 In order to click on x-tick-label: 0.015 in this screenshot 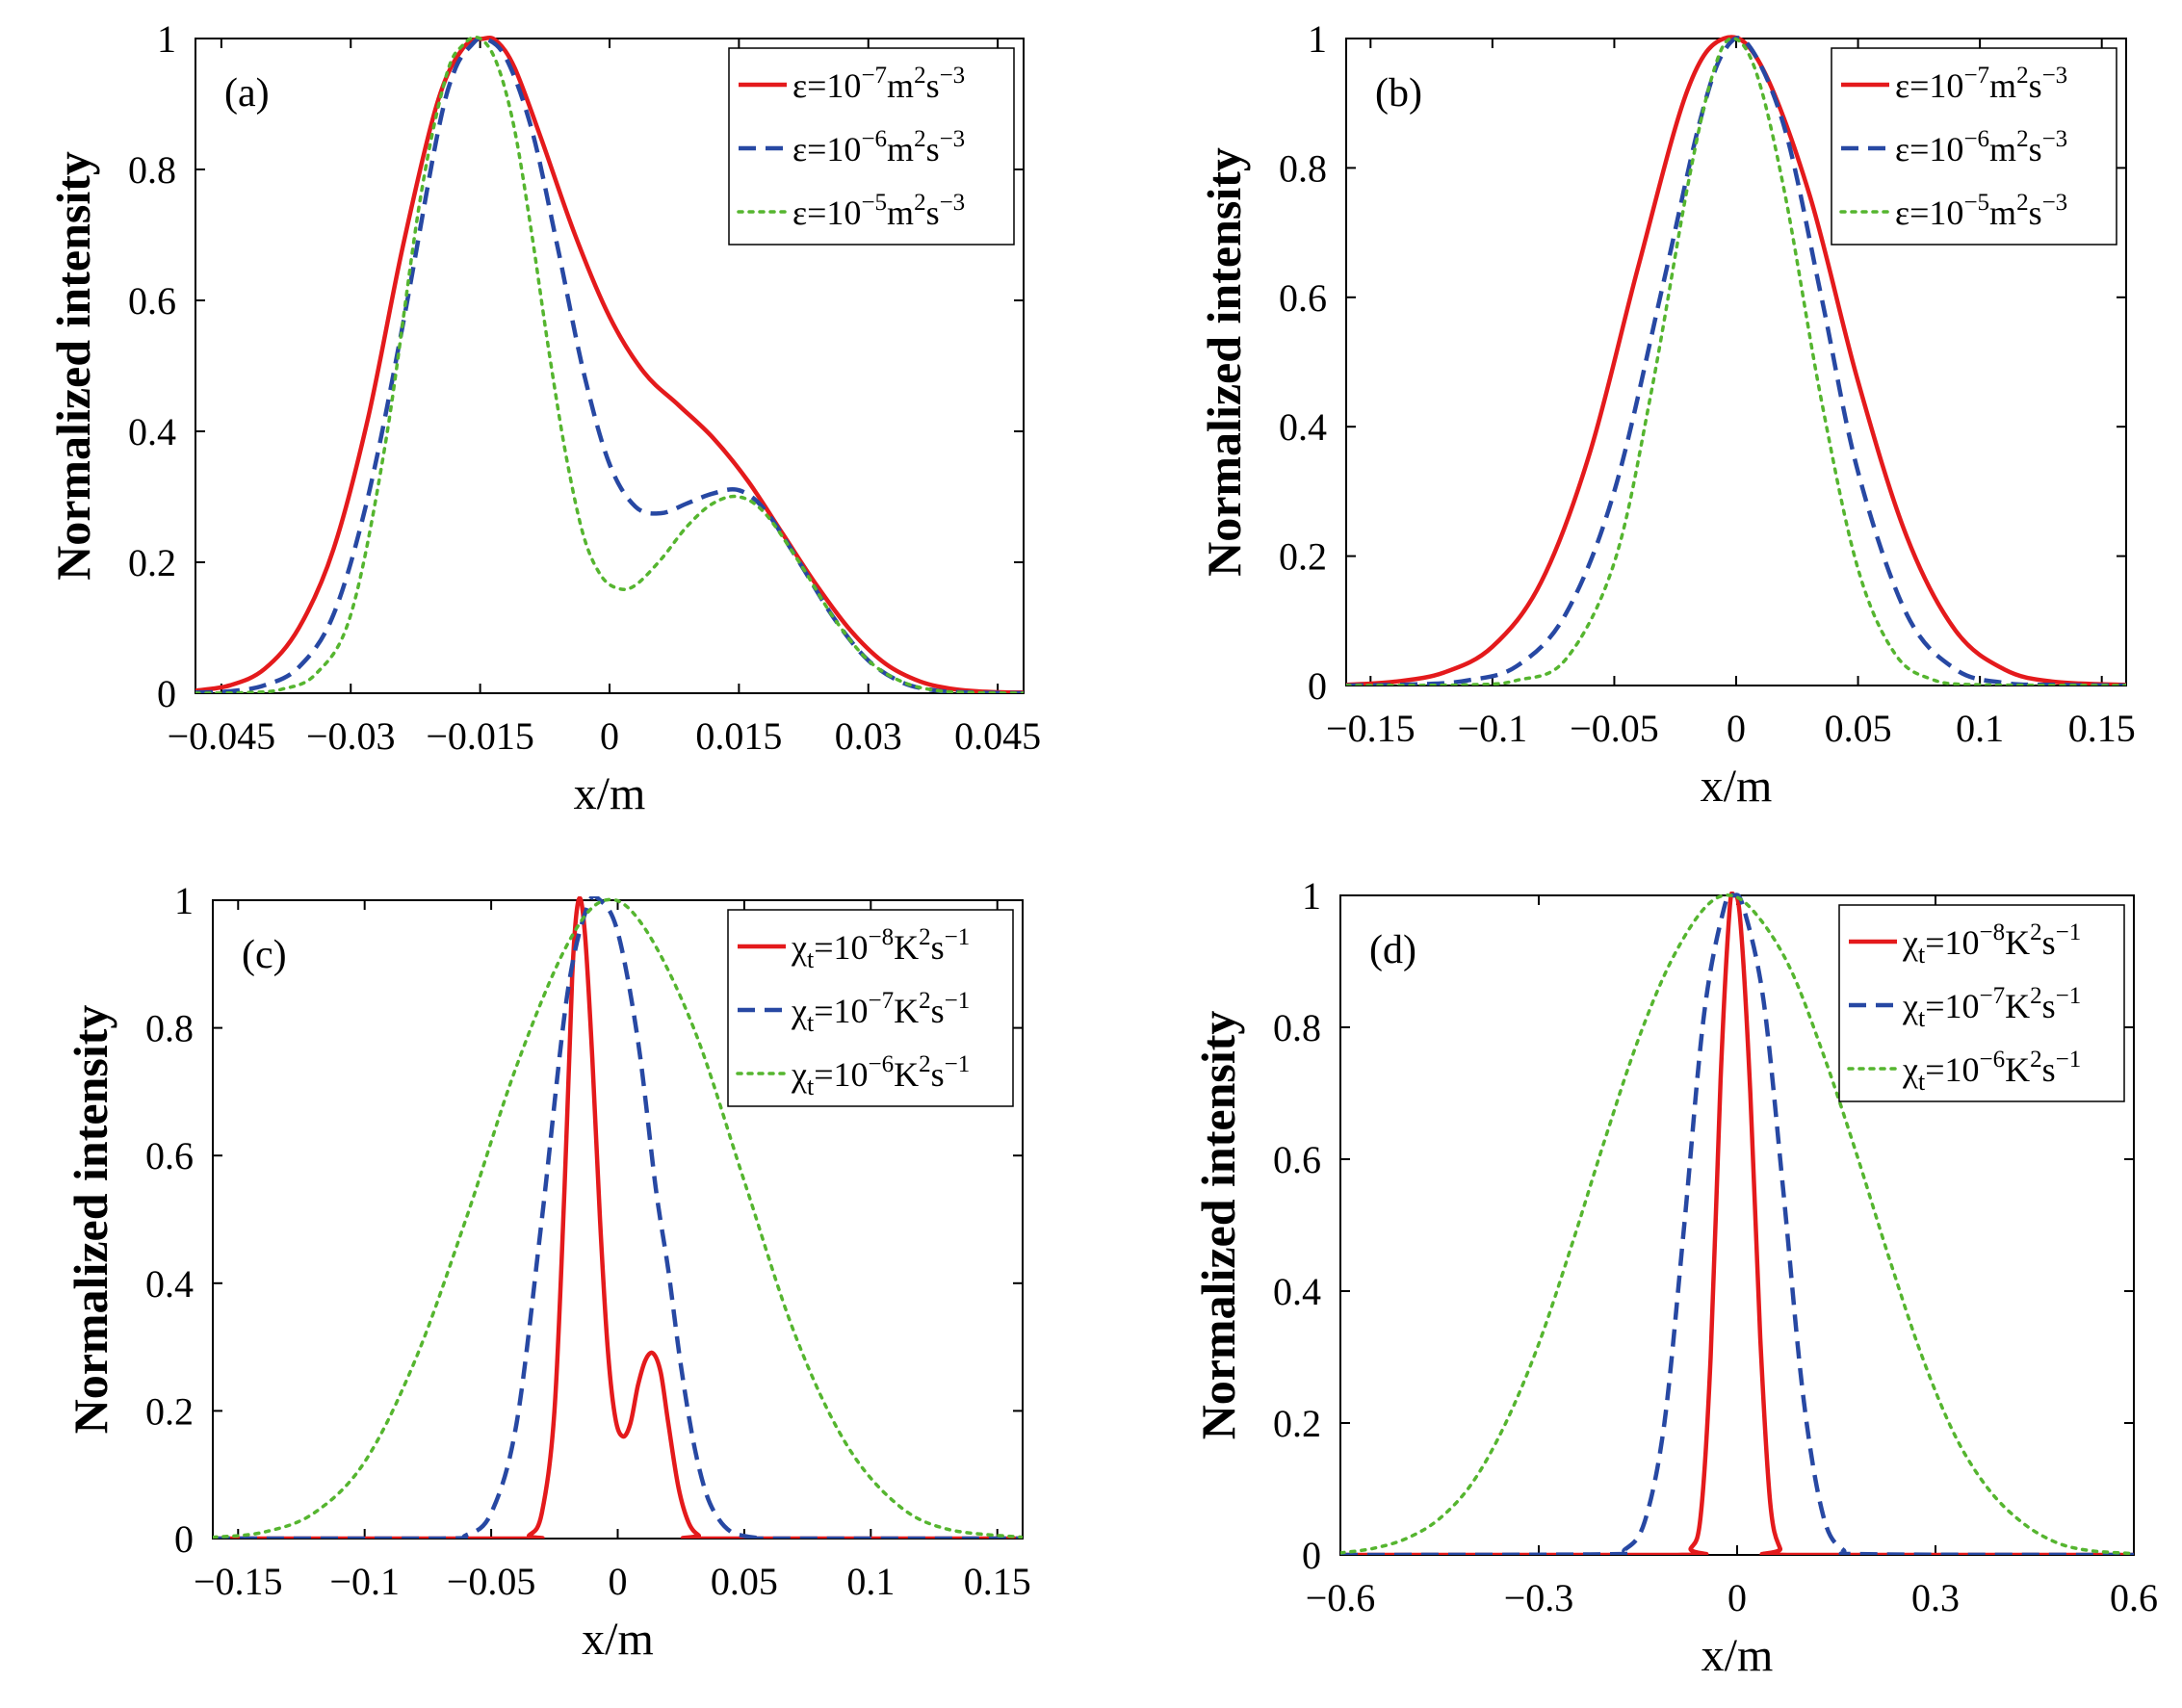, I will do `click(739, 736)`.